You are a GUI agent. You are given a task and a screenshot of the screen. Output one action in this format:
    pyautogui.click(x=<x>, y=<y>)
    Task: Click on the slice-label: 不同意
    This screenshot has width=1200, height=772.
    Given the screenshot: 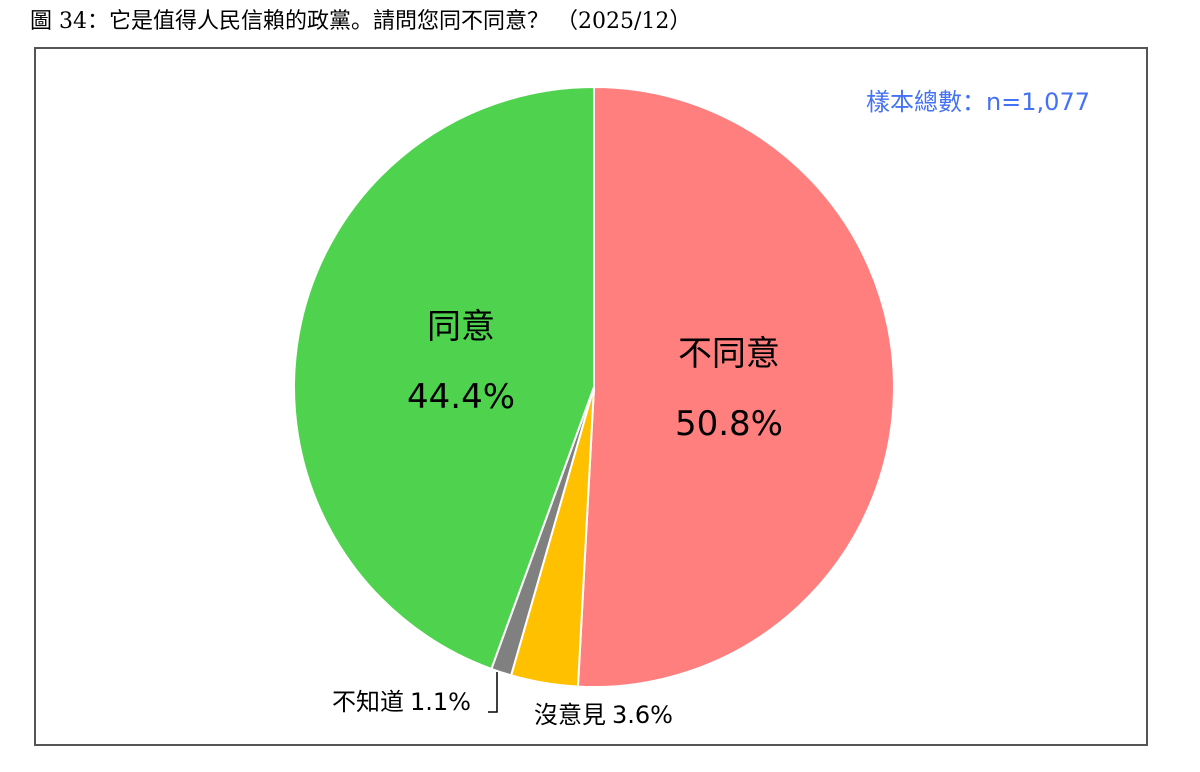 What is the action you would take?
    pyautogui.click(x=729, y=354)
    